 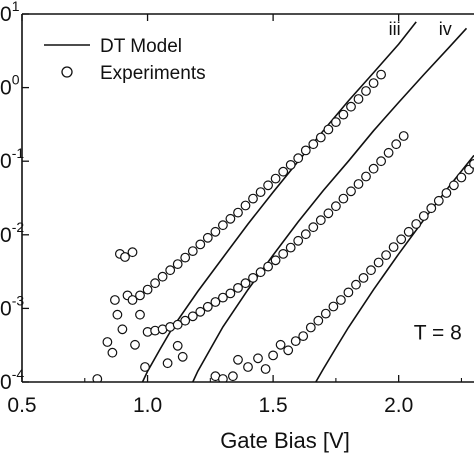 I want to click on legend-circle-swatch, so click(x=67, y=72).